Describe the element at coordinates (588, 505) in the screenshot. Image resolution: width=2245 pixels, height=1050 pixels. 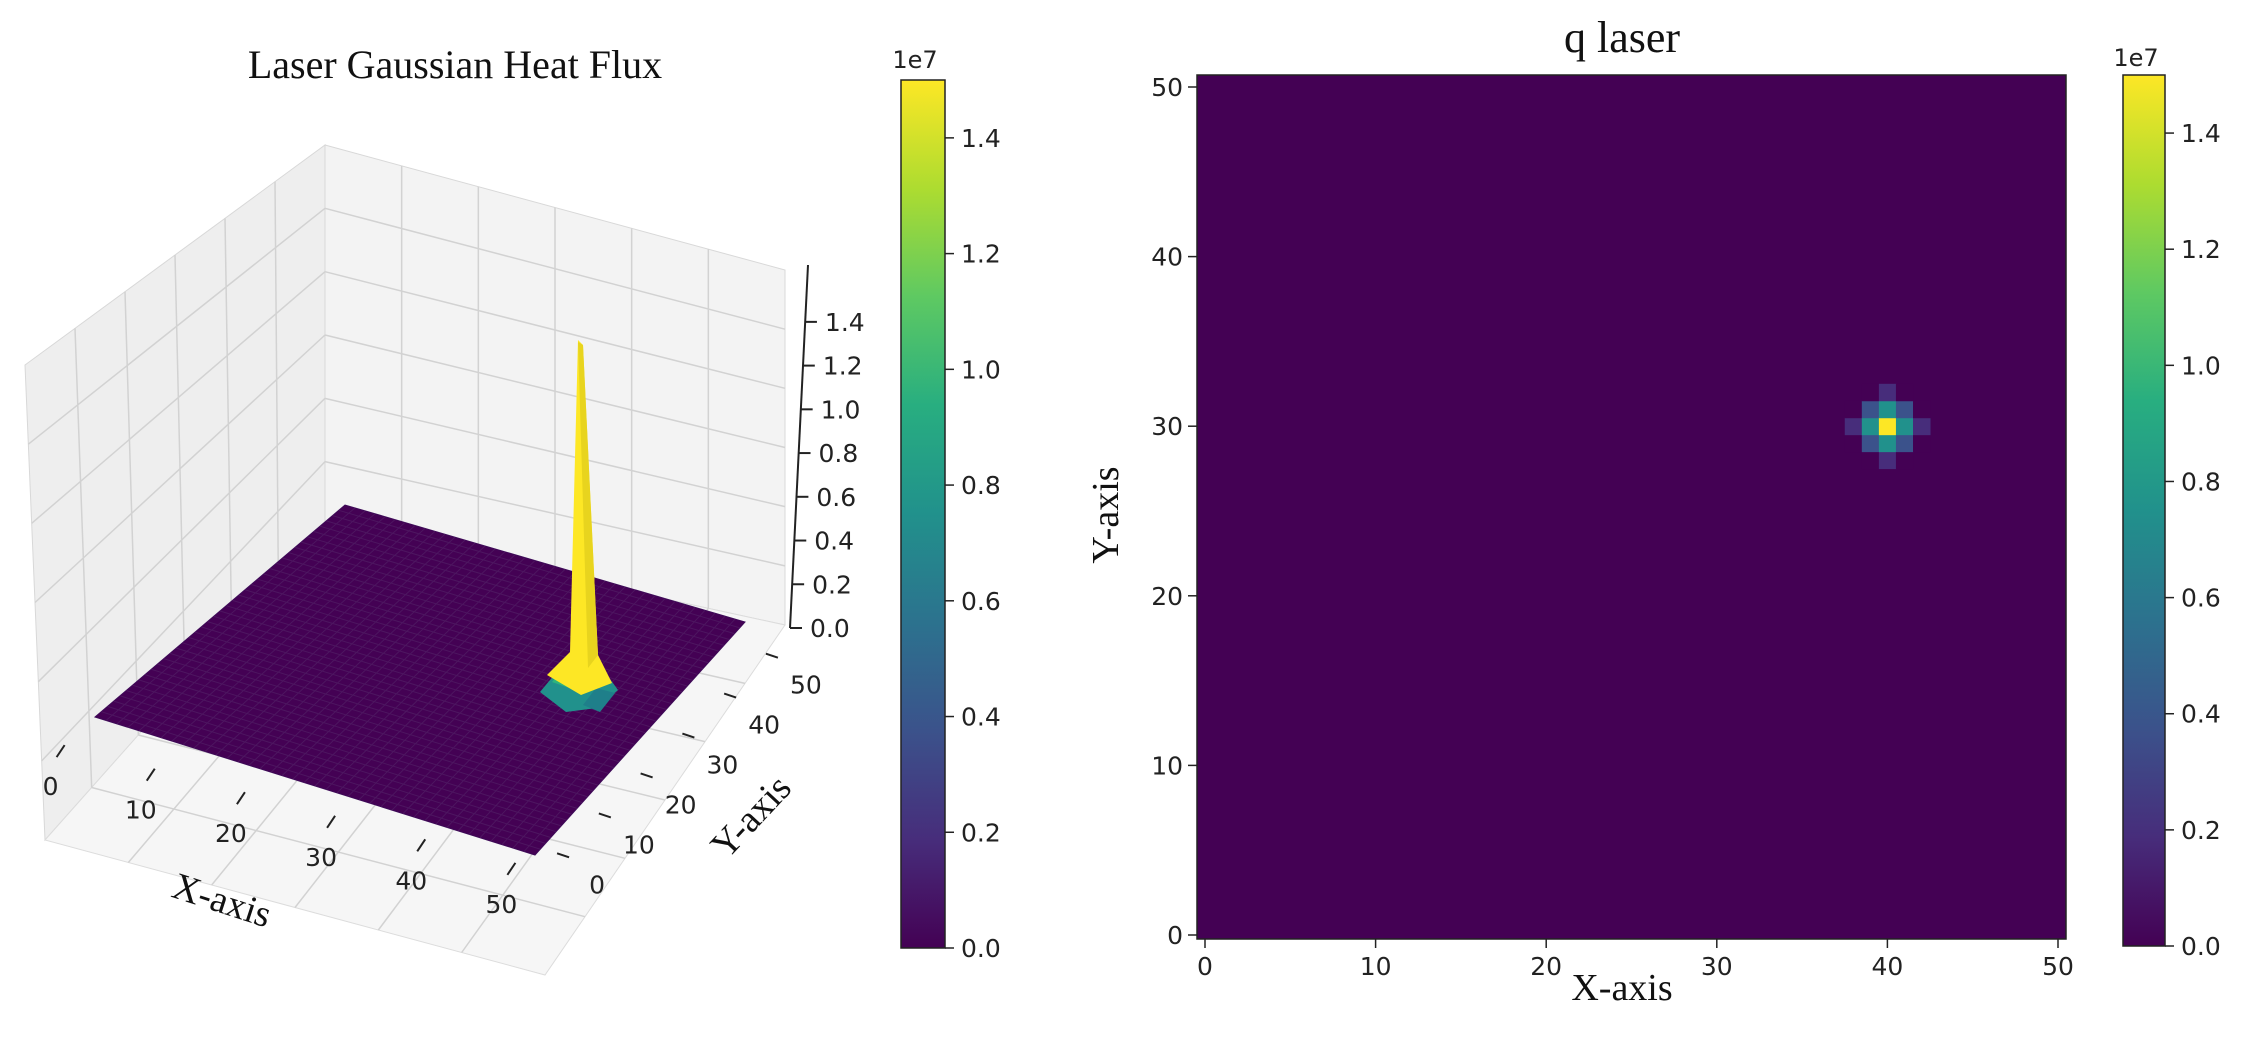
I see `peak-spike-shadow` at that location.